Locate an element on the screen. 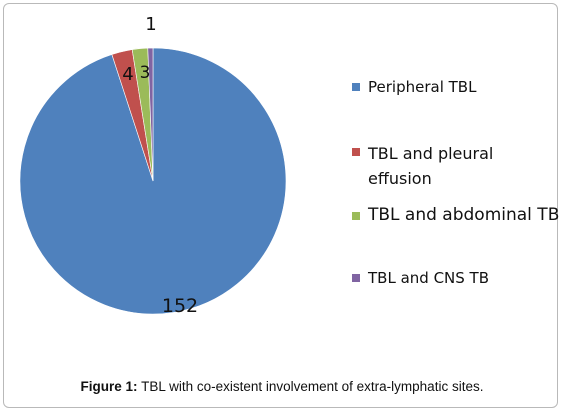 This screenshot has width=564, height=415. data-label: 152 is located at coordinates (180, 306).